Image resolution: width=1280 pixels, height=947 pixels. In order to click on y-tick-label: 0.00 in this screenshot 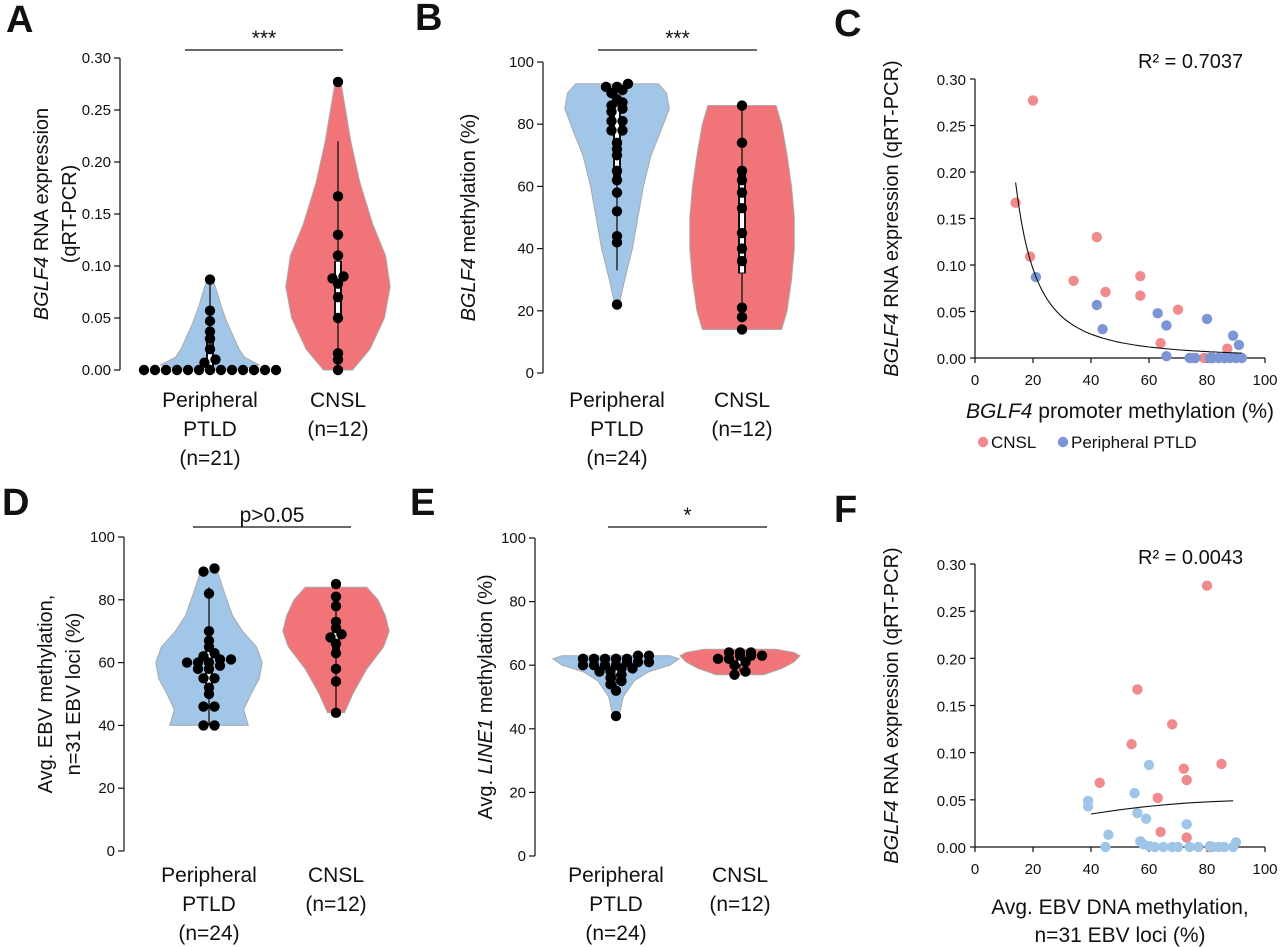, I will do `click(96, 370)`.